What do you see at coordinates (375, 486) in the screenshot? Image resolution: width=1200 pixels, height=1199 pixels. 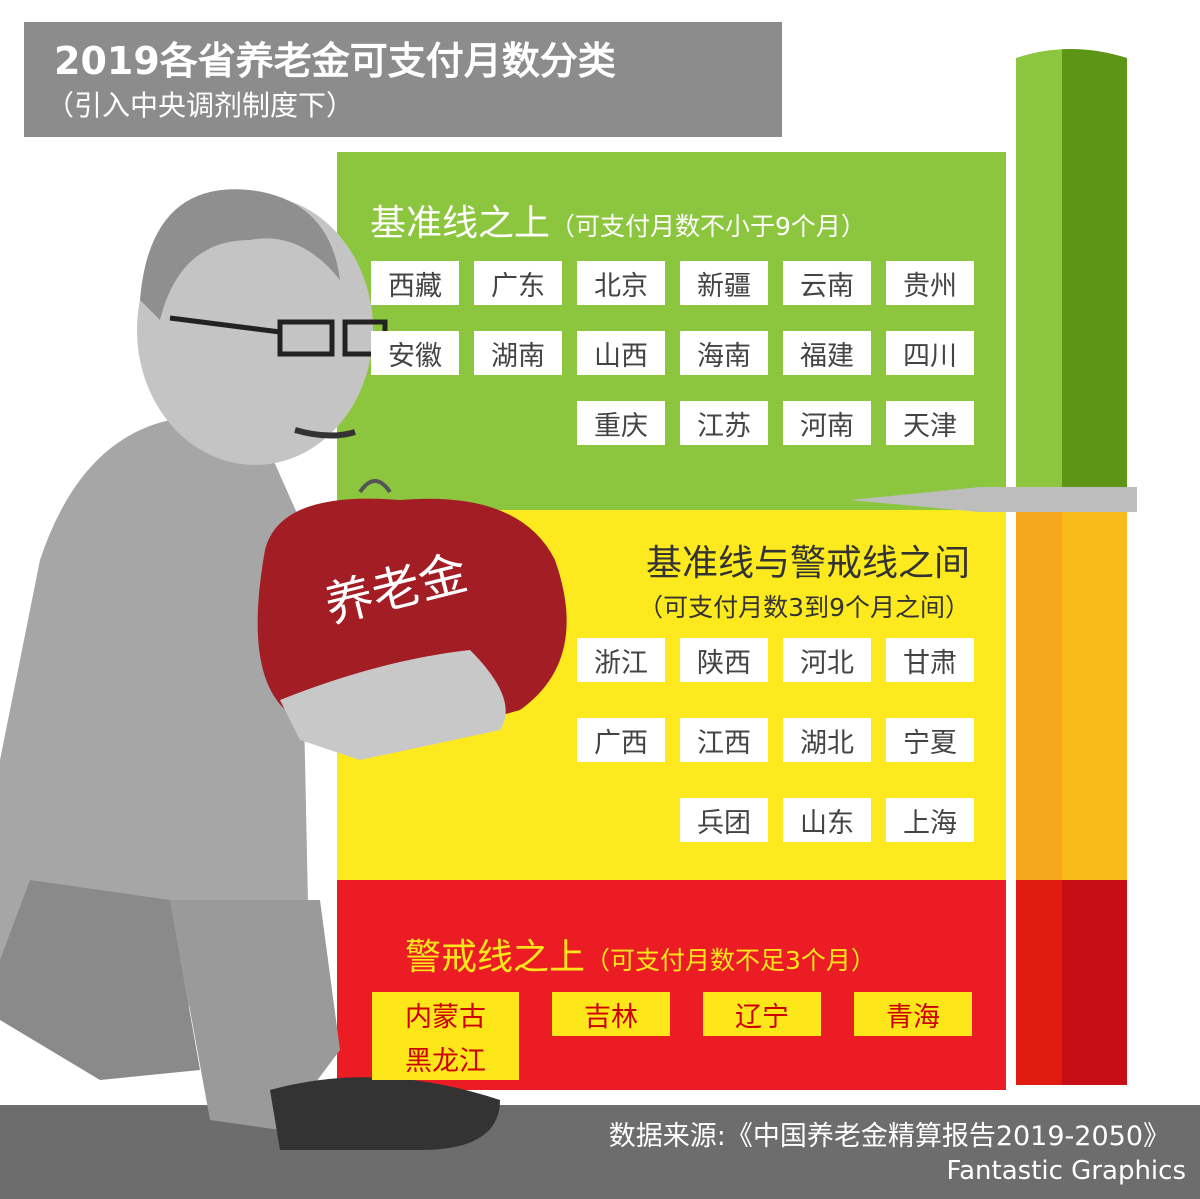 I see `purse-clasp` at bounding box center [375, 486].